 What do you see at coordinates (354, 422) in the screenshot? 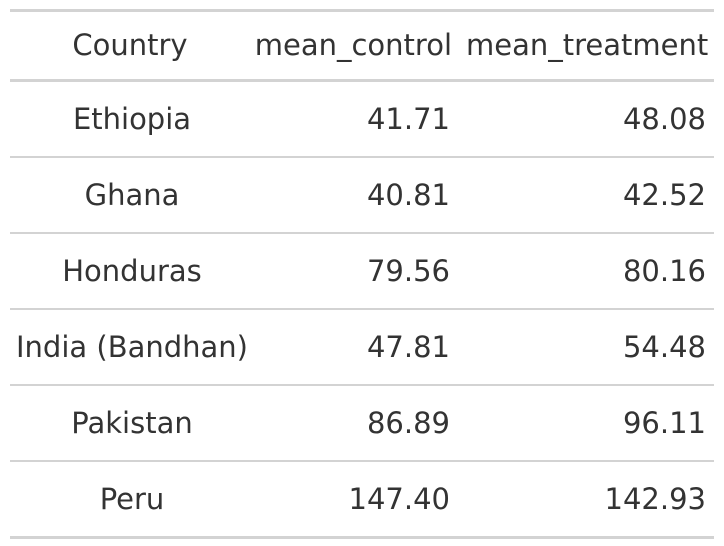
I see `cell-mean-control: 86.89` at bounding box center [354, 422].